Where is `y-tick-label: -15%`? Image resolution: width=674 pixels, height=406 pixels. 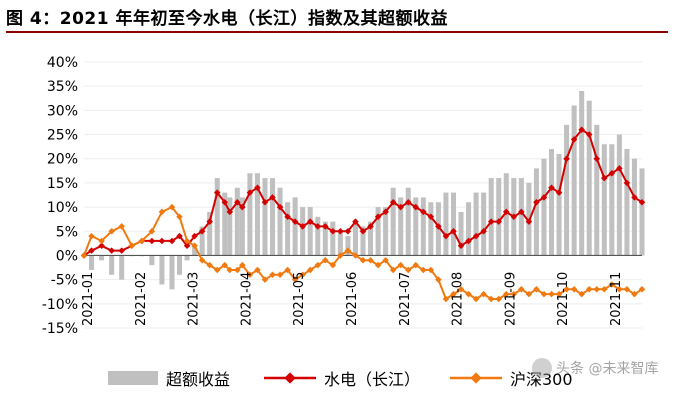
y-tick-label: -15% is located at coordinates (60, 329).